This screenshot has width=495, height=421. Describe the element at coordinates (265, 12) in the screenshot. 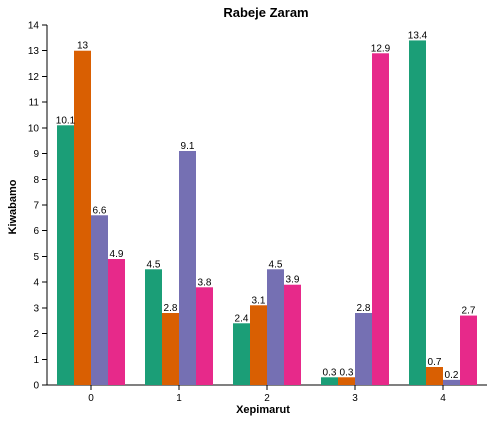

I see `chart-title: Rabeje Zaram` at that location.